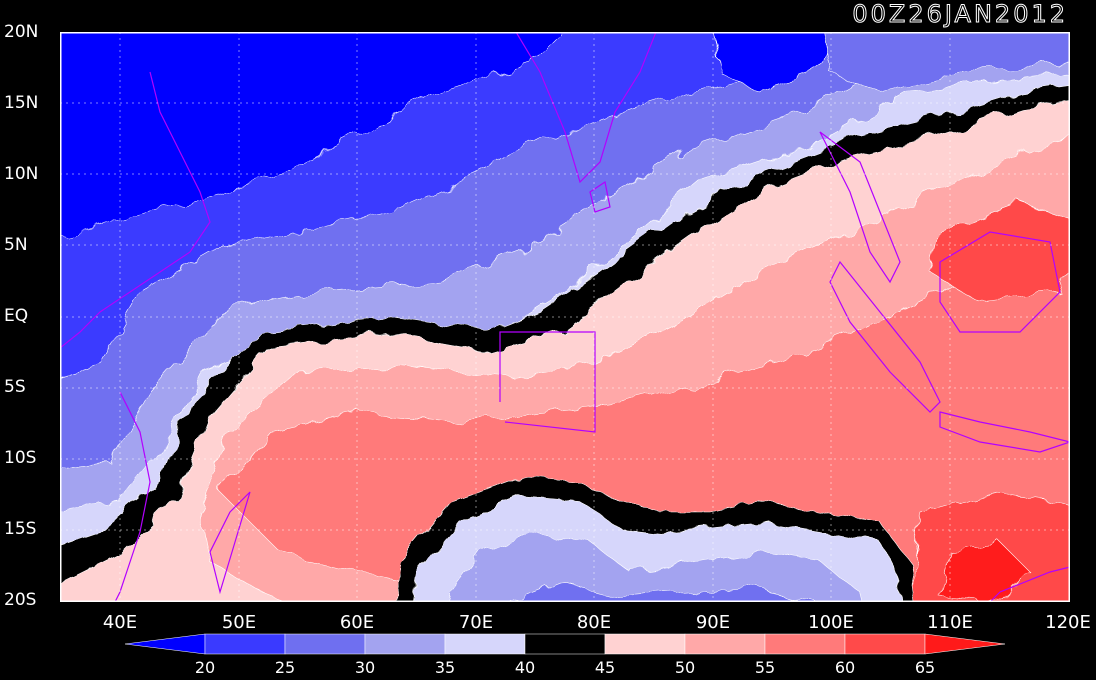 The image size is (1096, 680). I want to click on lat-label-20s: 20S, so click(20, 600).